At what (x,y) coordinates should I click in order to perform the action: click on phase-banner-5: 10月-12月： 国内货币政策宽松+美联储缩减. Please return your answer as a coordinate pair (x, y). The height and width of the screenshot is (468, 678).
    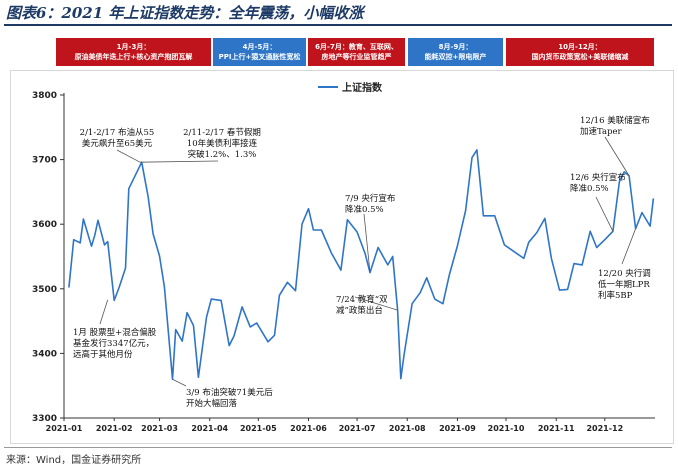
    Looking at the image, I should click on (580, 52).